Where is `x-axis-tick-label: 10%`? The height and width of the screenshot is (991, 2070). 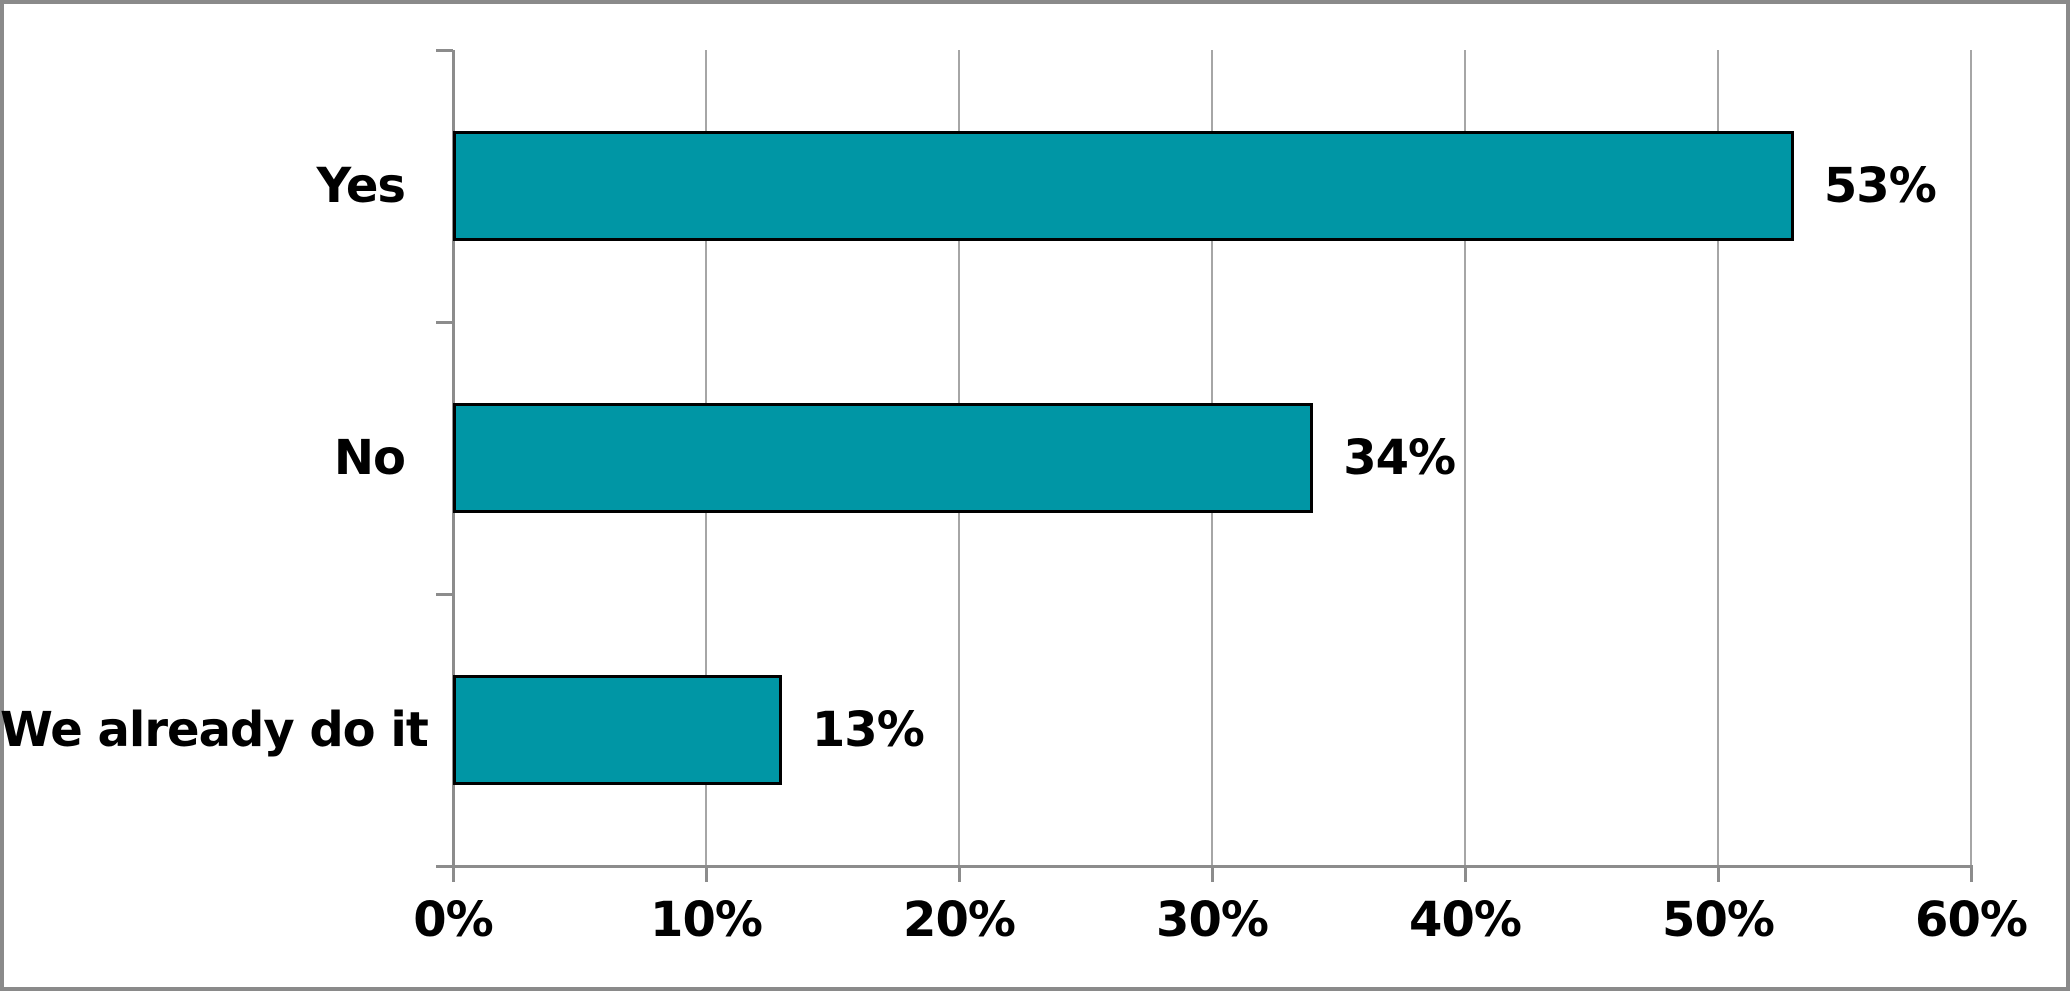 x-axis-tick-label: 10% is located at coordinates (706, 920).